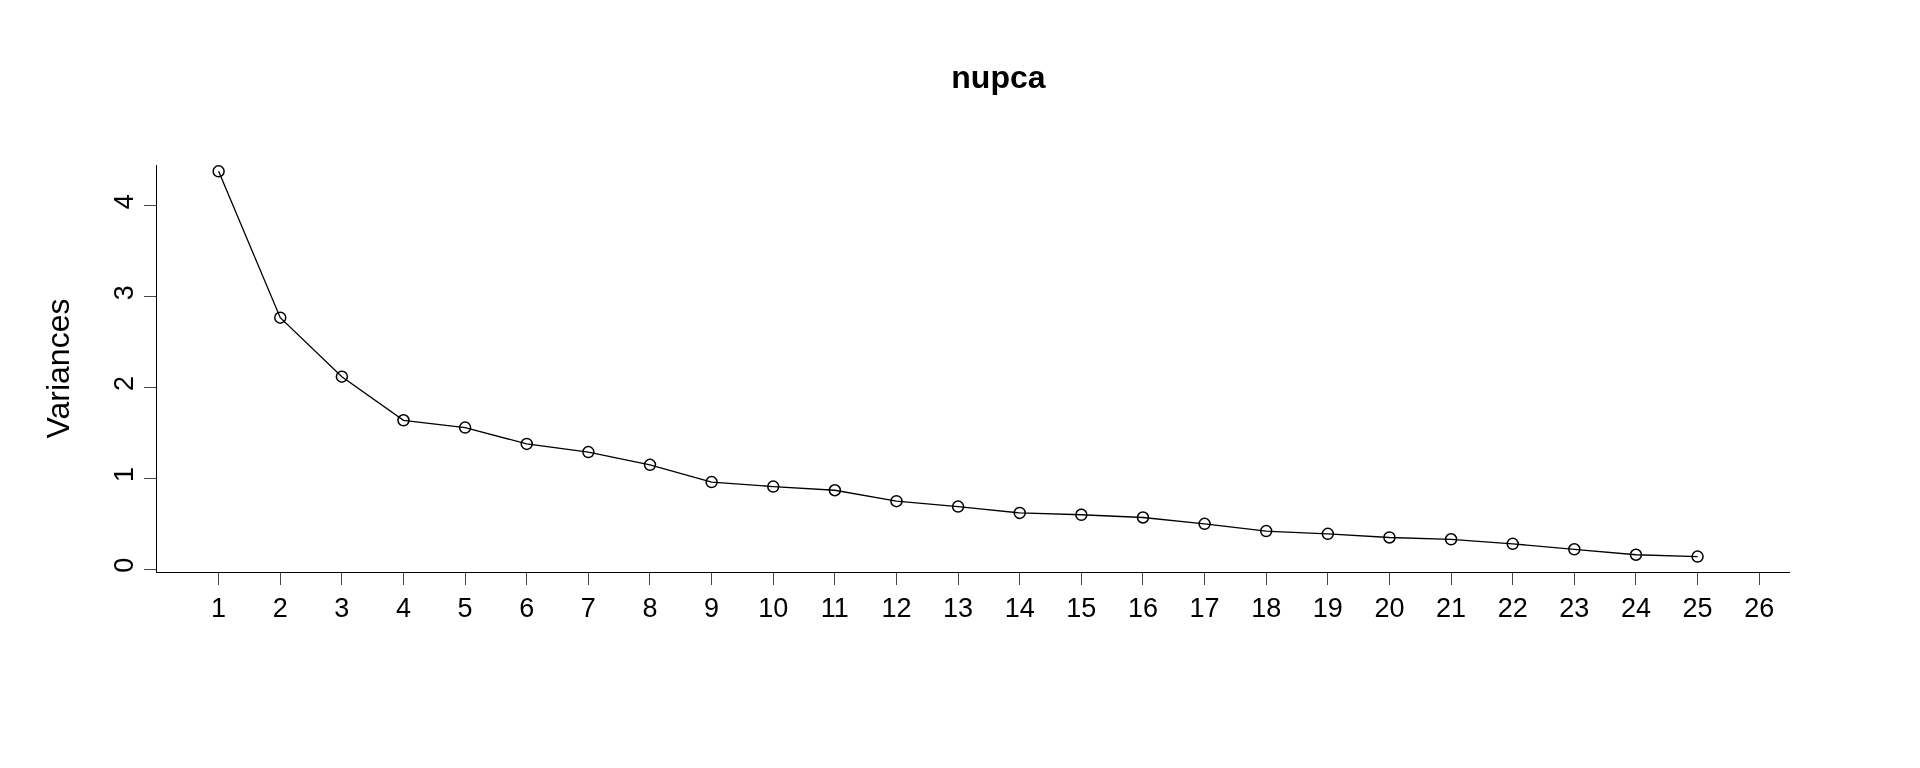 The image size is (1920, 768). What do you see at coordinates (1266, 608) in the screenshot?
I see `x-tick-label: 18` at bounding box center [1266, 608].